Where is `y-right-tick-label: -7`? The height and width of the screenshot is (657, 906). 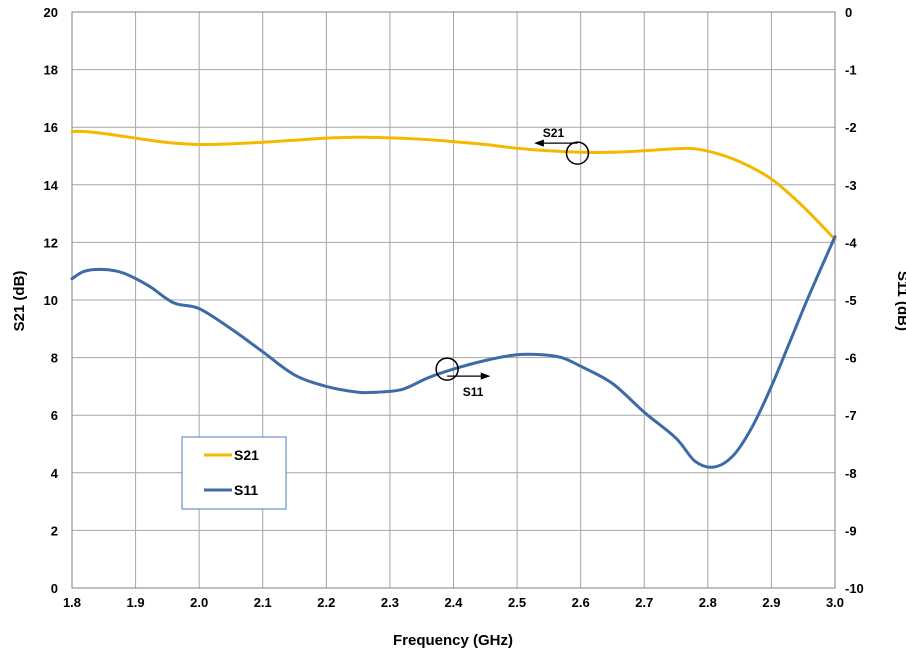
y-right-tick-label: -7 is located at coordinates (851, 415).